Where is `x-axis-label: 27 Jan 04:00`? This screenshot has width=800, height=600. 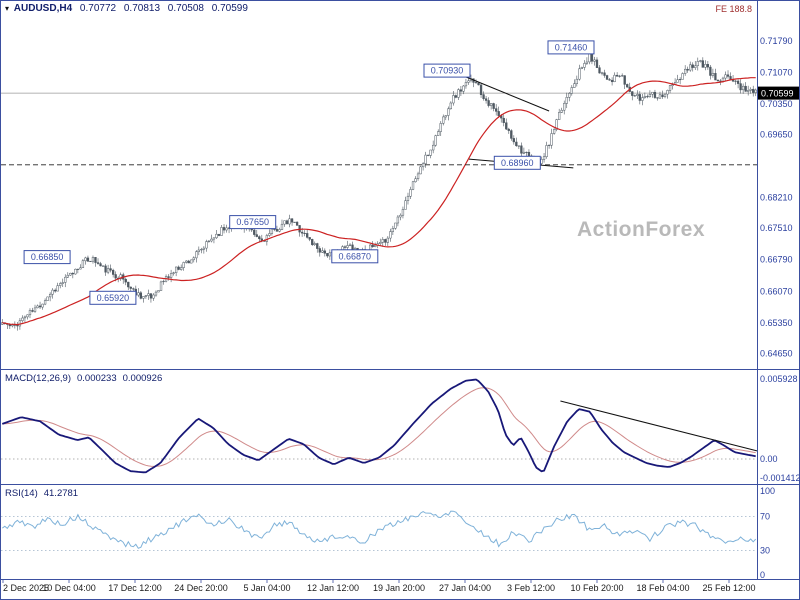
x-axis-label: 27 Jan 04:00 is located at coordinates (465, 588).